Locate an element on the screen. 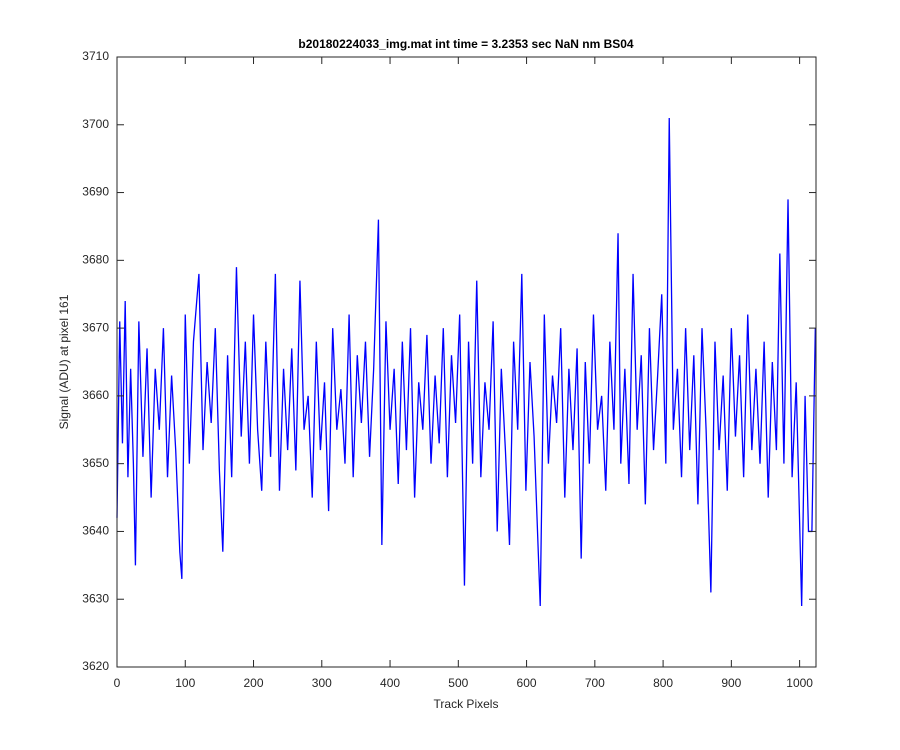 The image size is (900, 750). y-tick-label: 3710 is located at coordinates (95, 56).